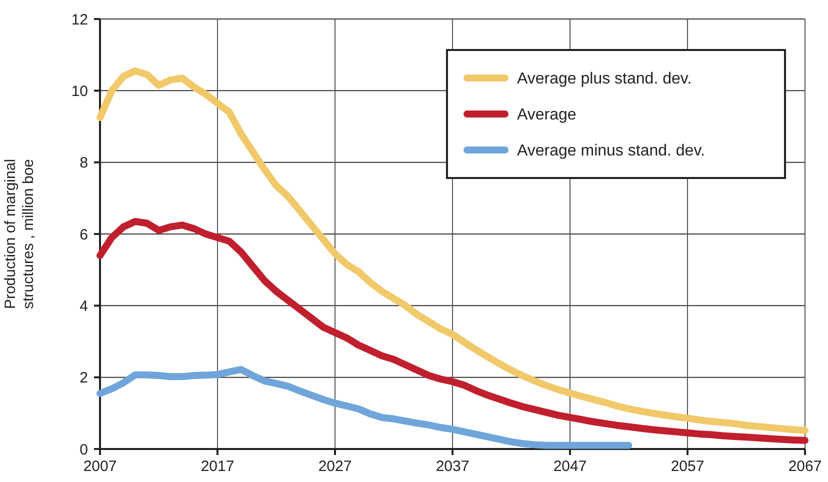 This screenshot has height=482, width=828. I want to click on y-tick-label: 0, so click(84, 449).